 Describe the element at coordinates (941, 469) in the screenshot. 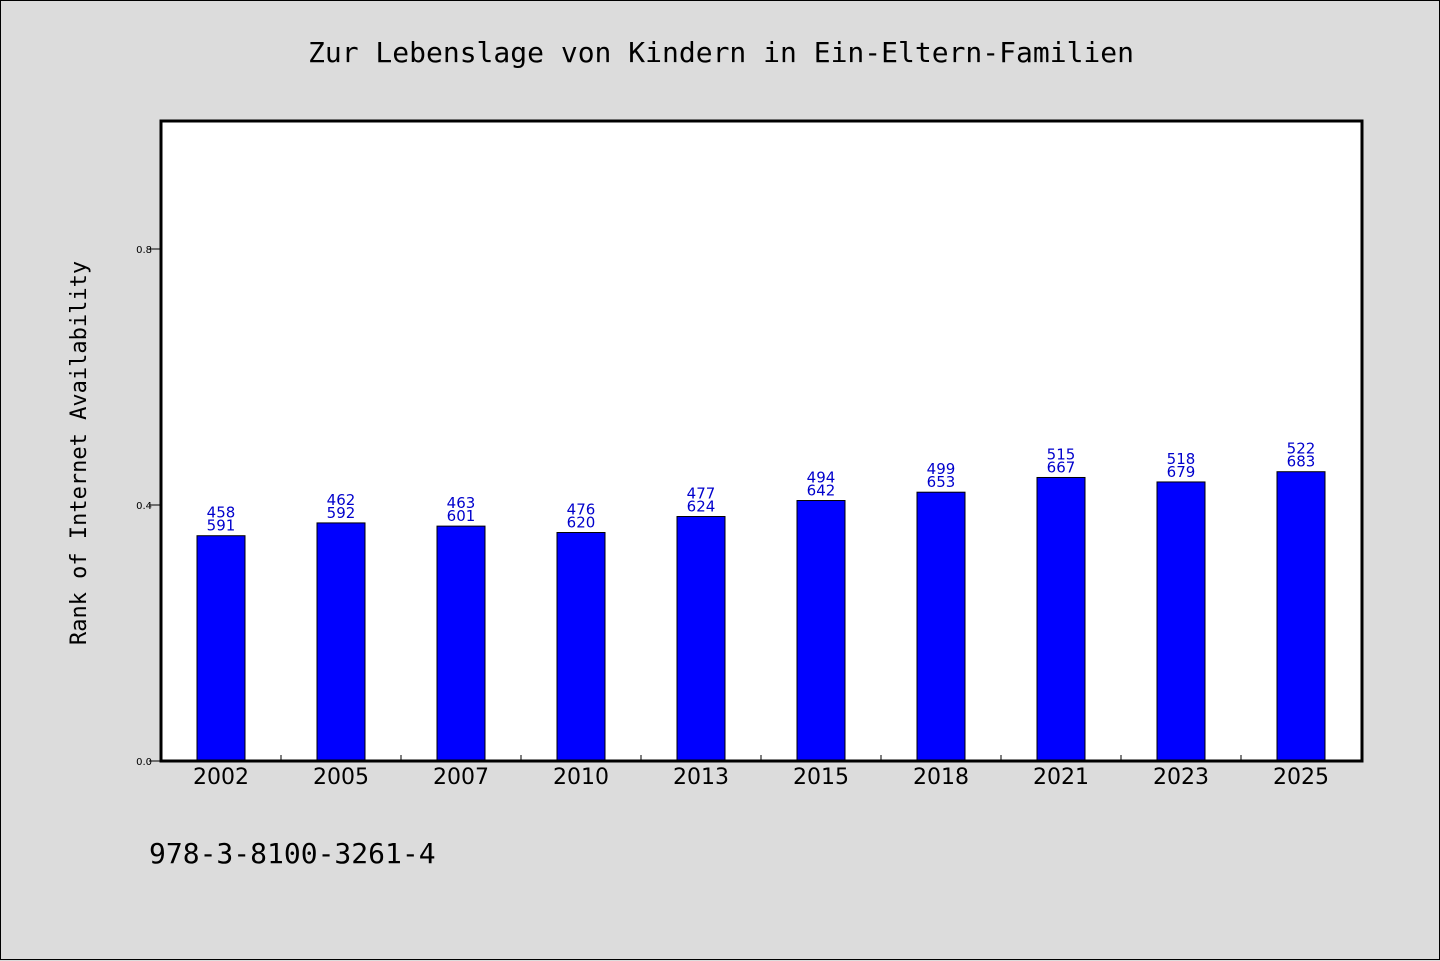

I see `data-label-2018-1: 499` at that location.